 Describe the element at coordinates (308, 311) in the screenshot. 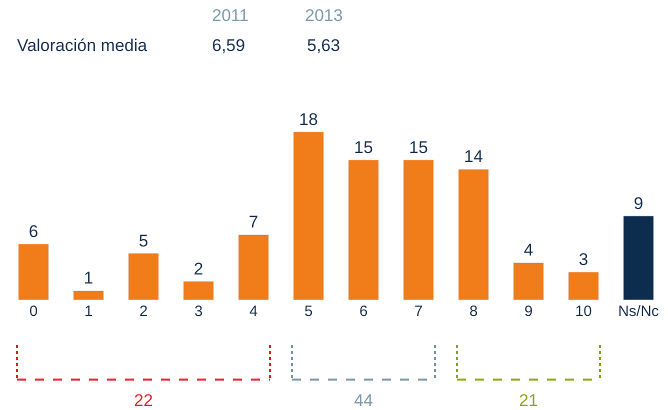

I see `x-tick-label: 5` at that location.